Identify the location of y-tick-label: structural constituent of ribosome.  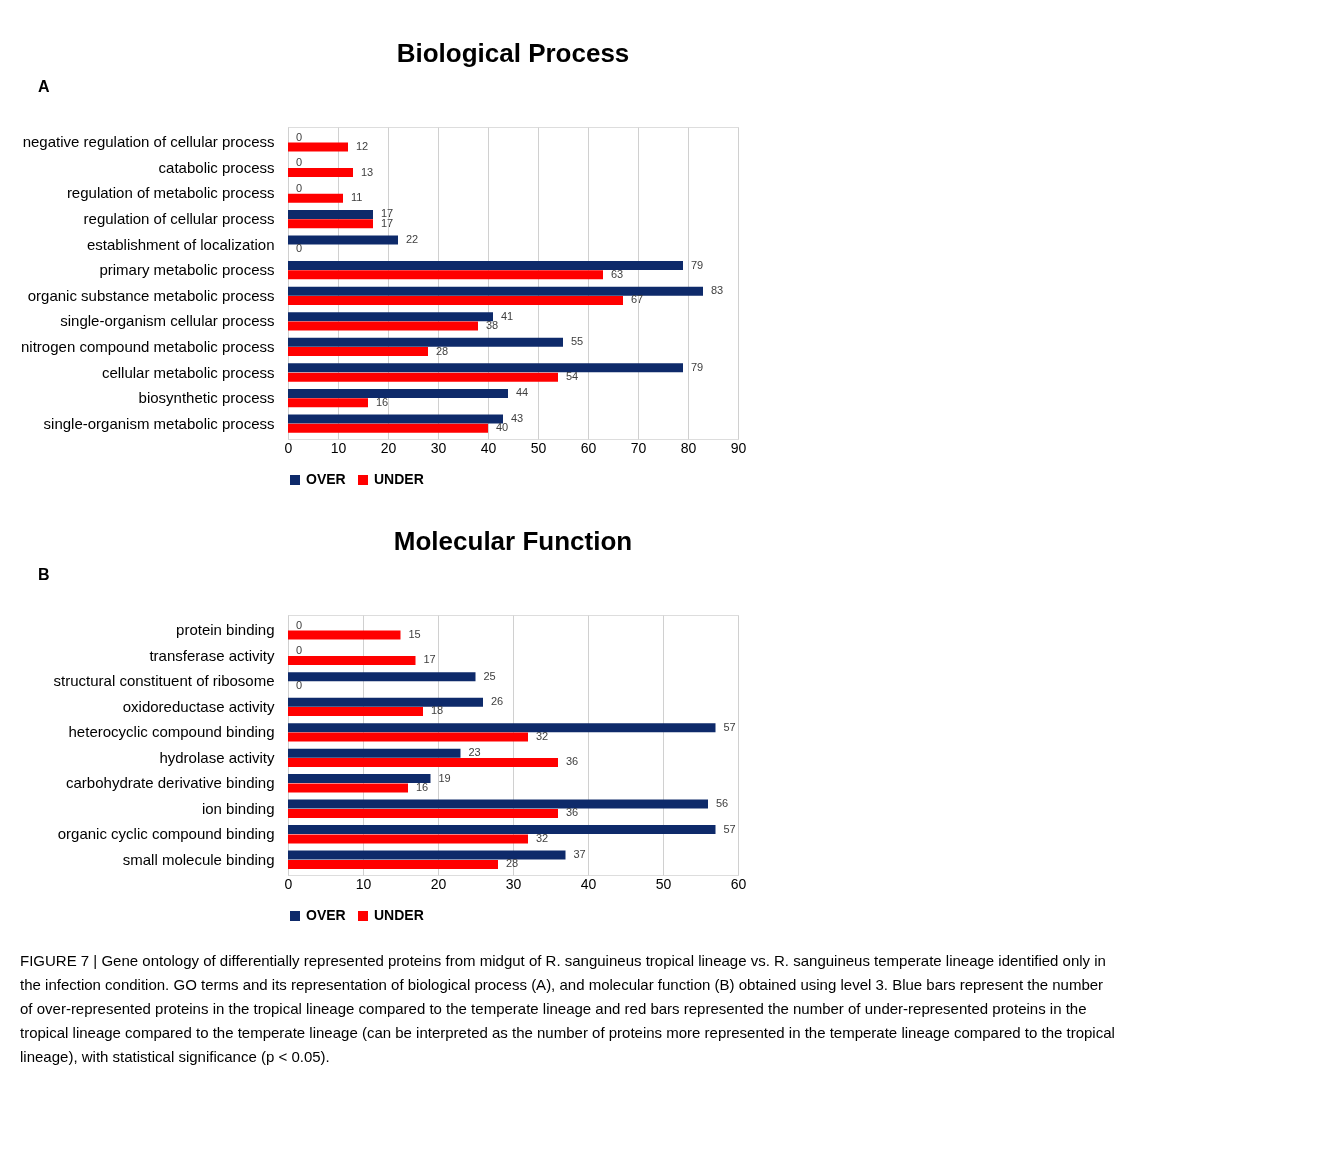
(164, 681).